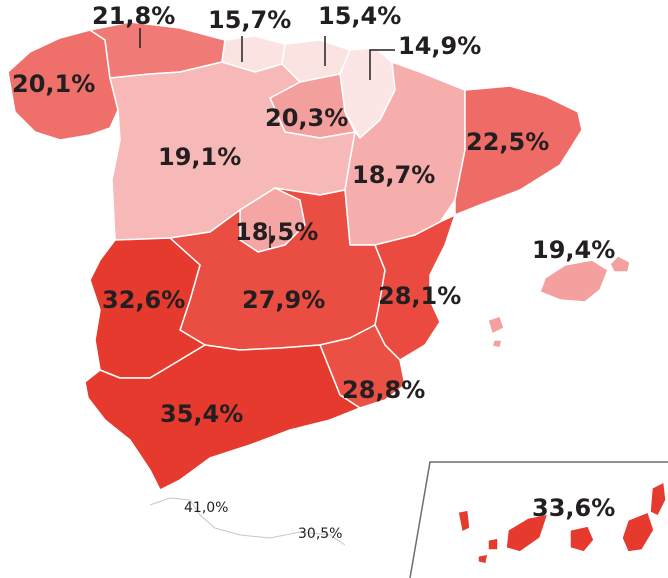 This screenshot has width=668, height=578. What do you see at coordinates (464, 521) in the screenshot?
I see `region-canarias-la-palma` at bounding box center [464, 521].